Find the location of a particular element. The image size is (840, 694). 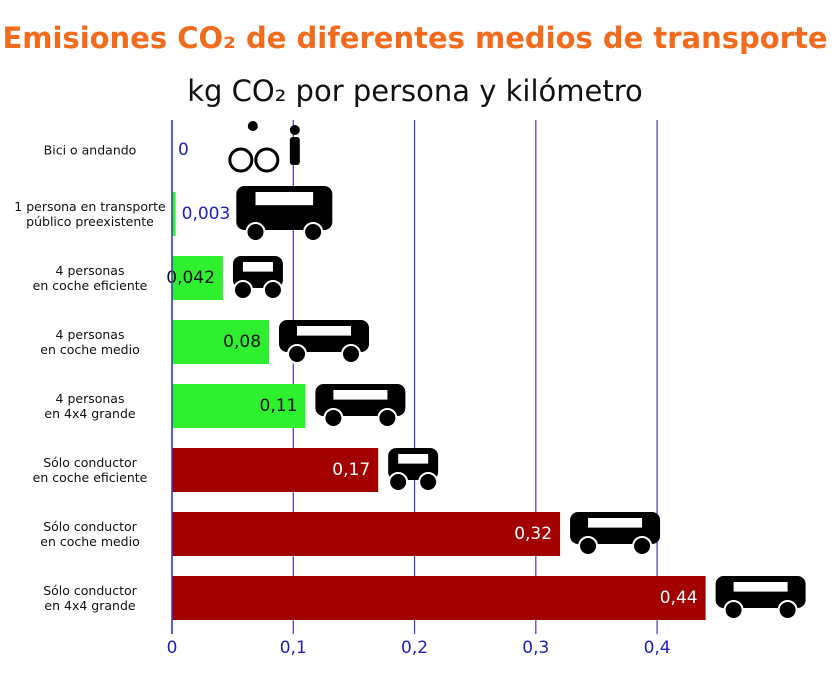

x-tick-label: 0,2 is located at coordinates (414, 648).